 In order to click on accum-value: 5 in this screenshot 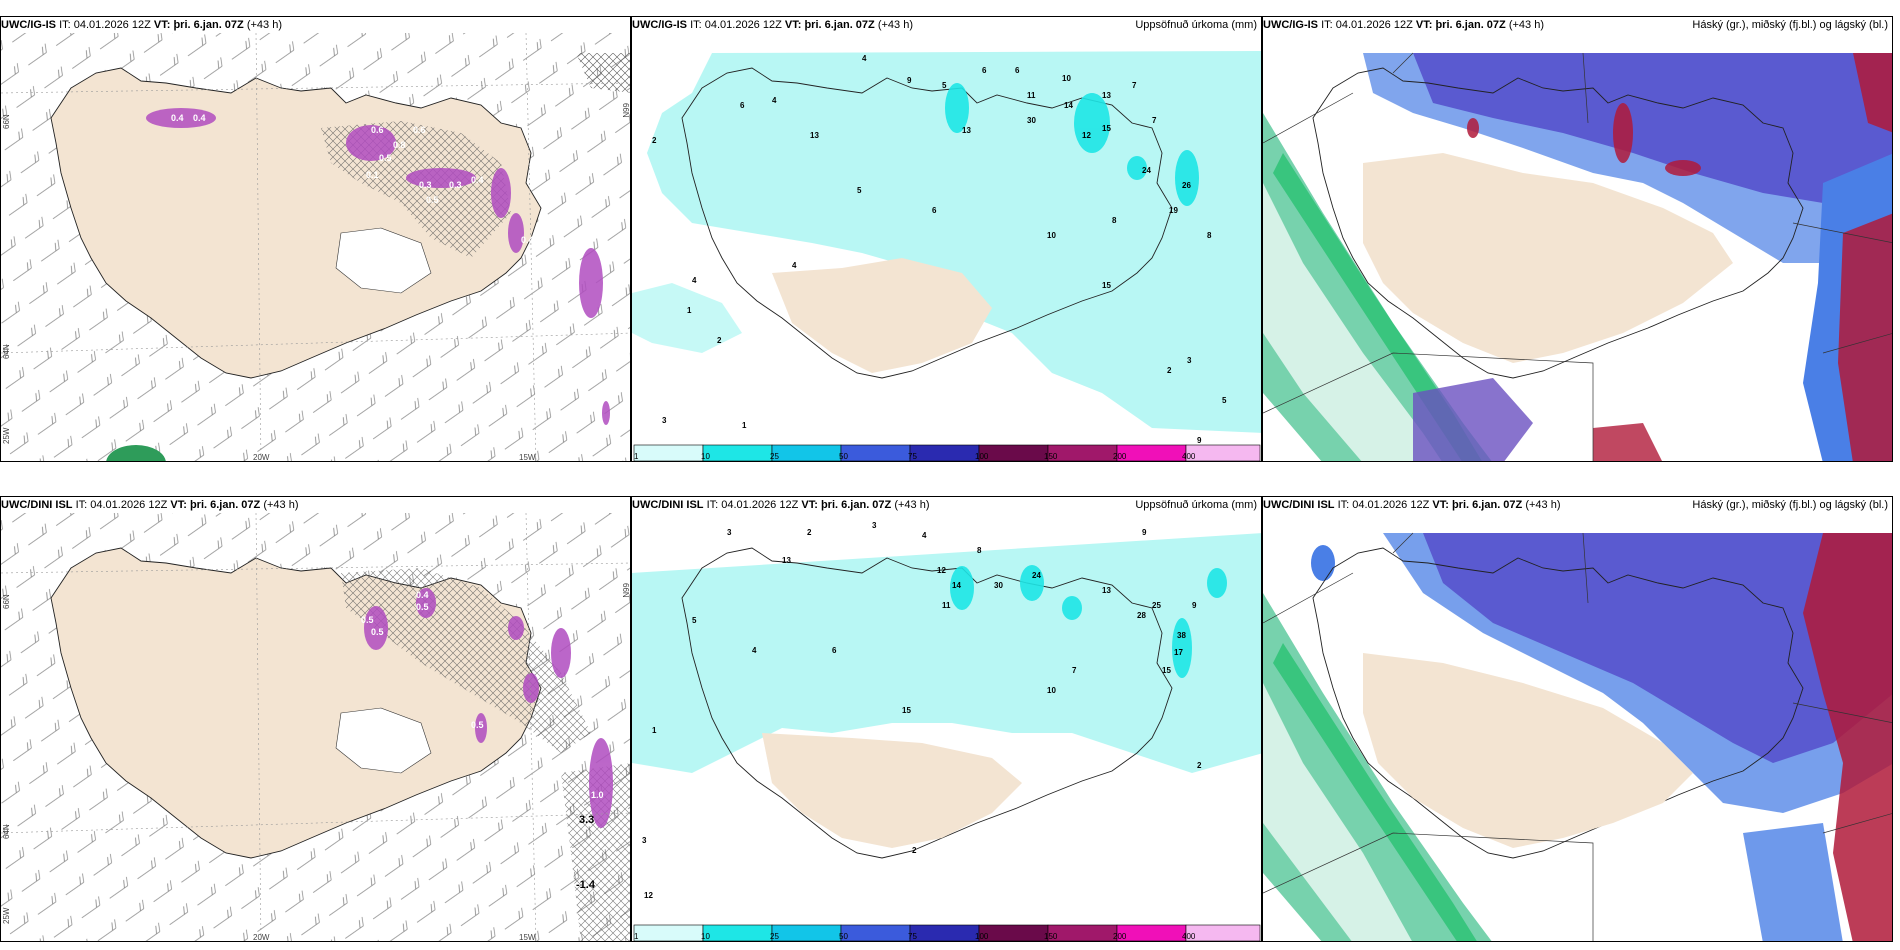, I will do `click(1224, 400)`.